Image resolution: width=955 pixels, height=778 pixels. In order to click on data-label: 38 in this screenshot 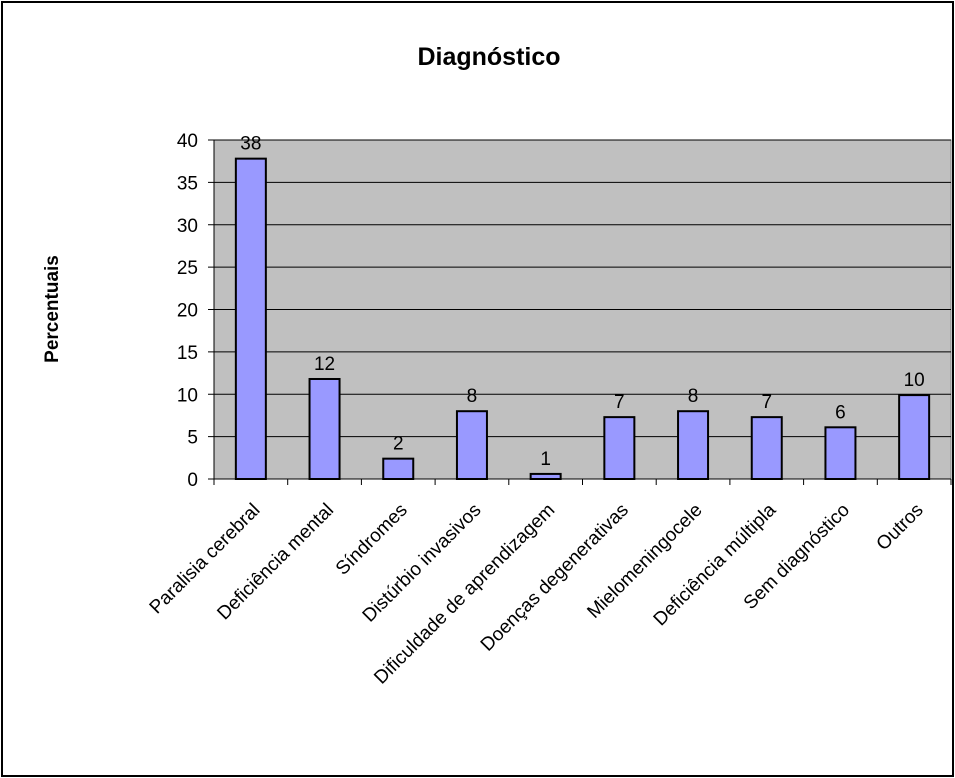, I will do `click(250, 144)`.